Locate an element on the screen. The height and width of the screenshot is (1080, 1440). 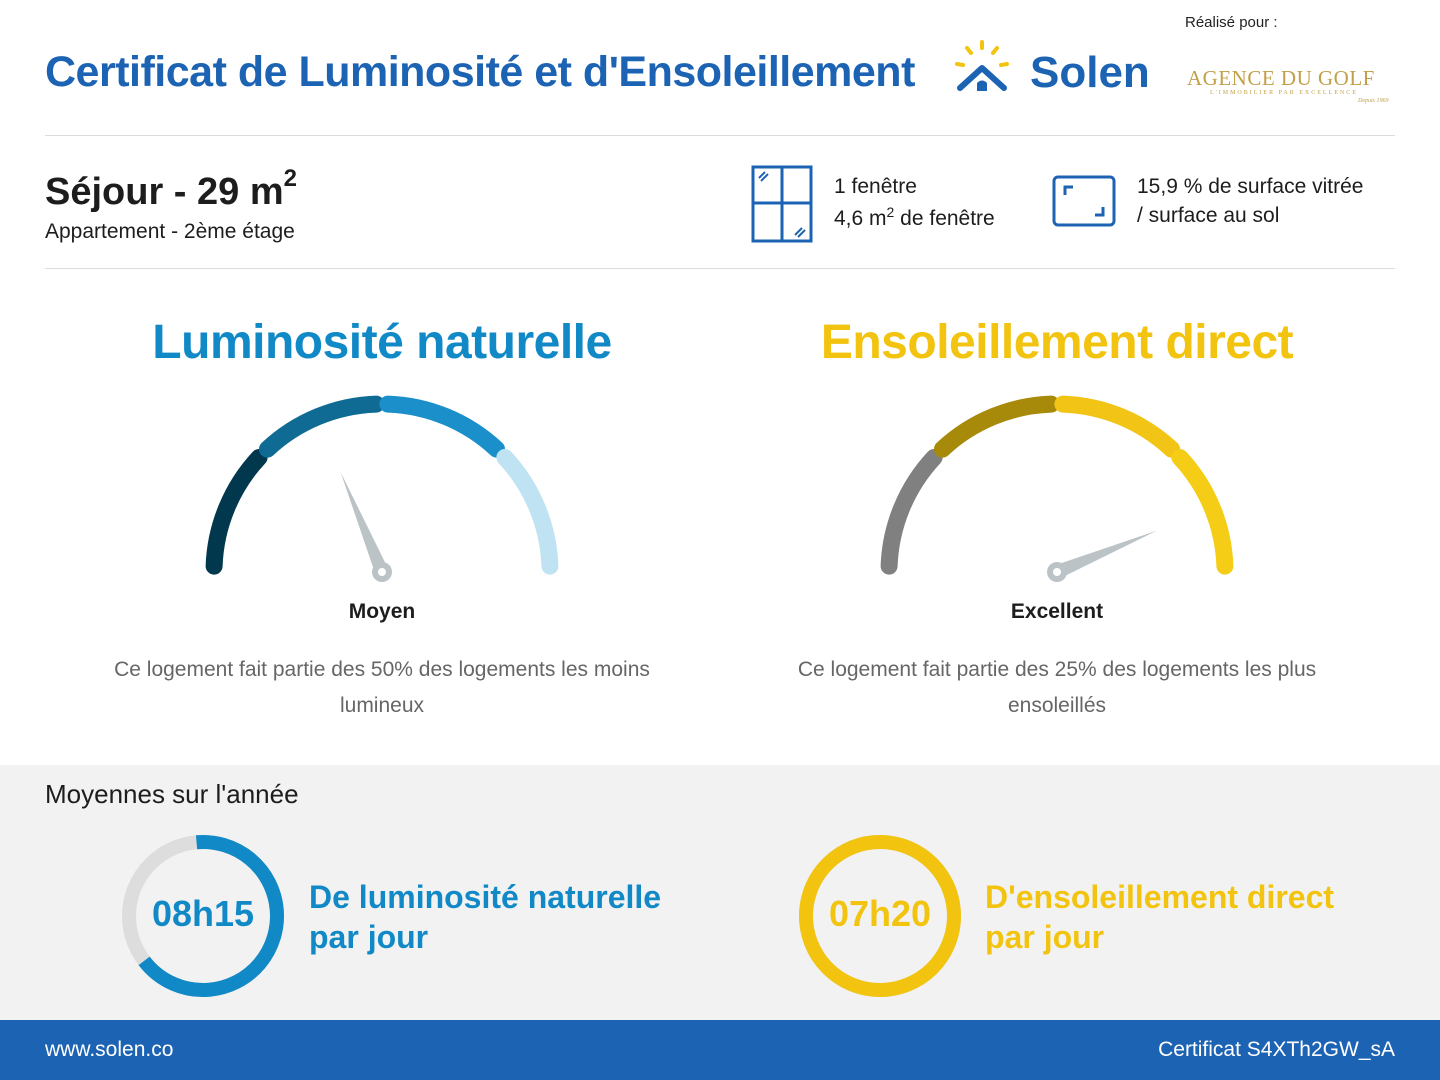
sunshine-gauge-needle is located at coordinates (1105, 554).